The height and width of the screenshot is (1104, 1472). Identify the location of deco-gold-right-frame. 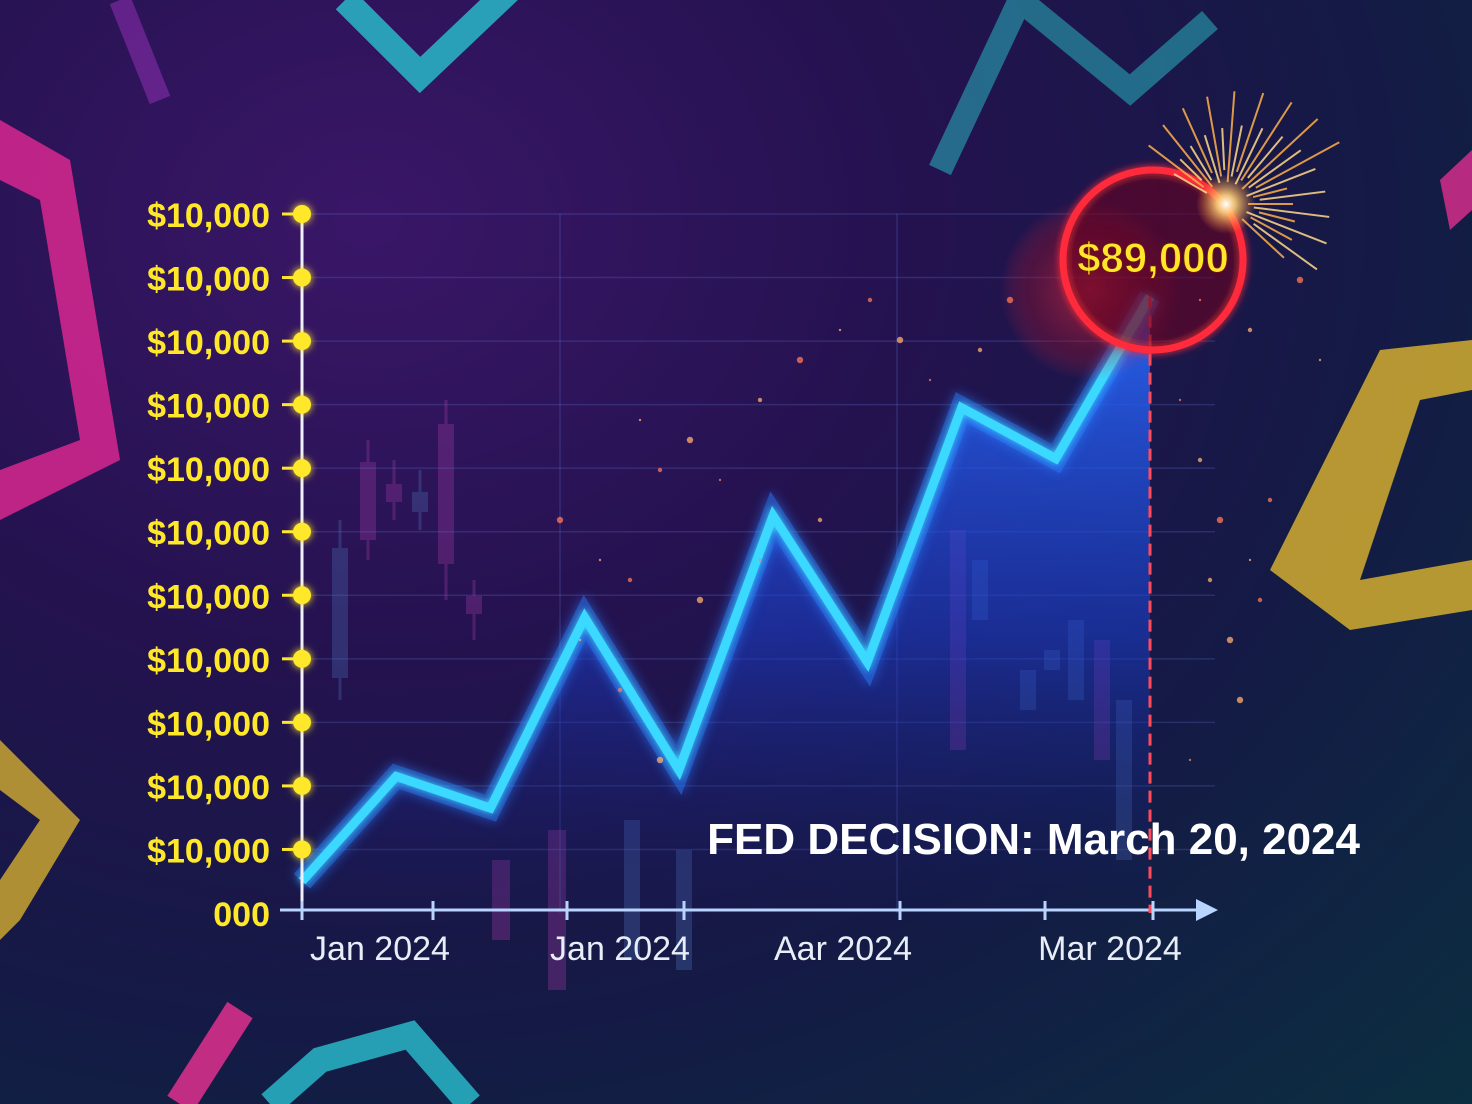
(1371, 485).